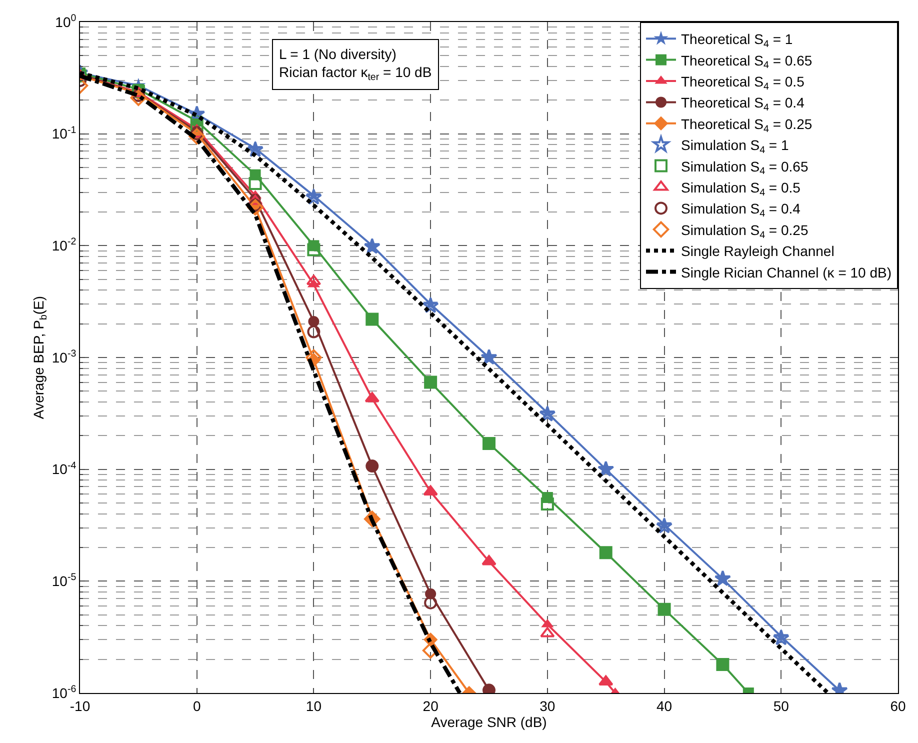 This screenshot has height=743, width=918. Describe the element at coordinates (64, 469) in the screenshot. I see `y-tick-label: 10$^{-4}$` at that location.